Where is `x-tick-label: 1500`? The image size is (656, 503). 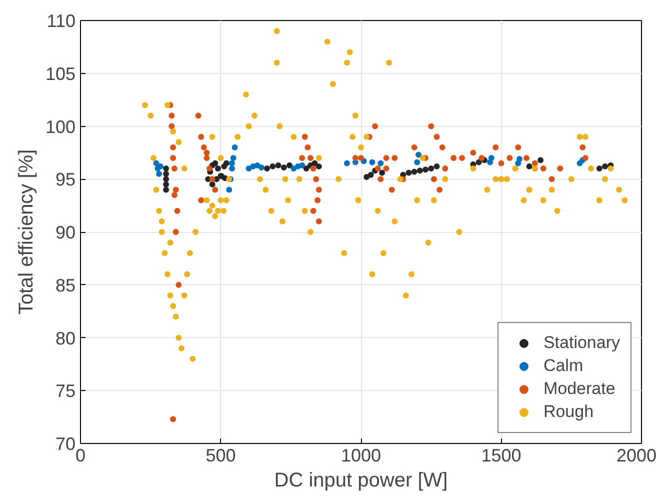 x-tick-label: 1500 is located at coordinates (501, 456).